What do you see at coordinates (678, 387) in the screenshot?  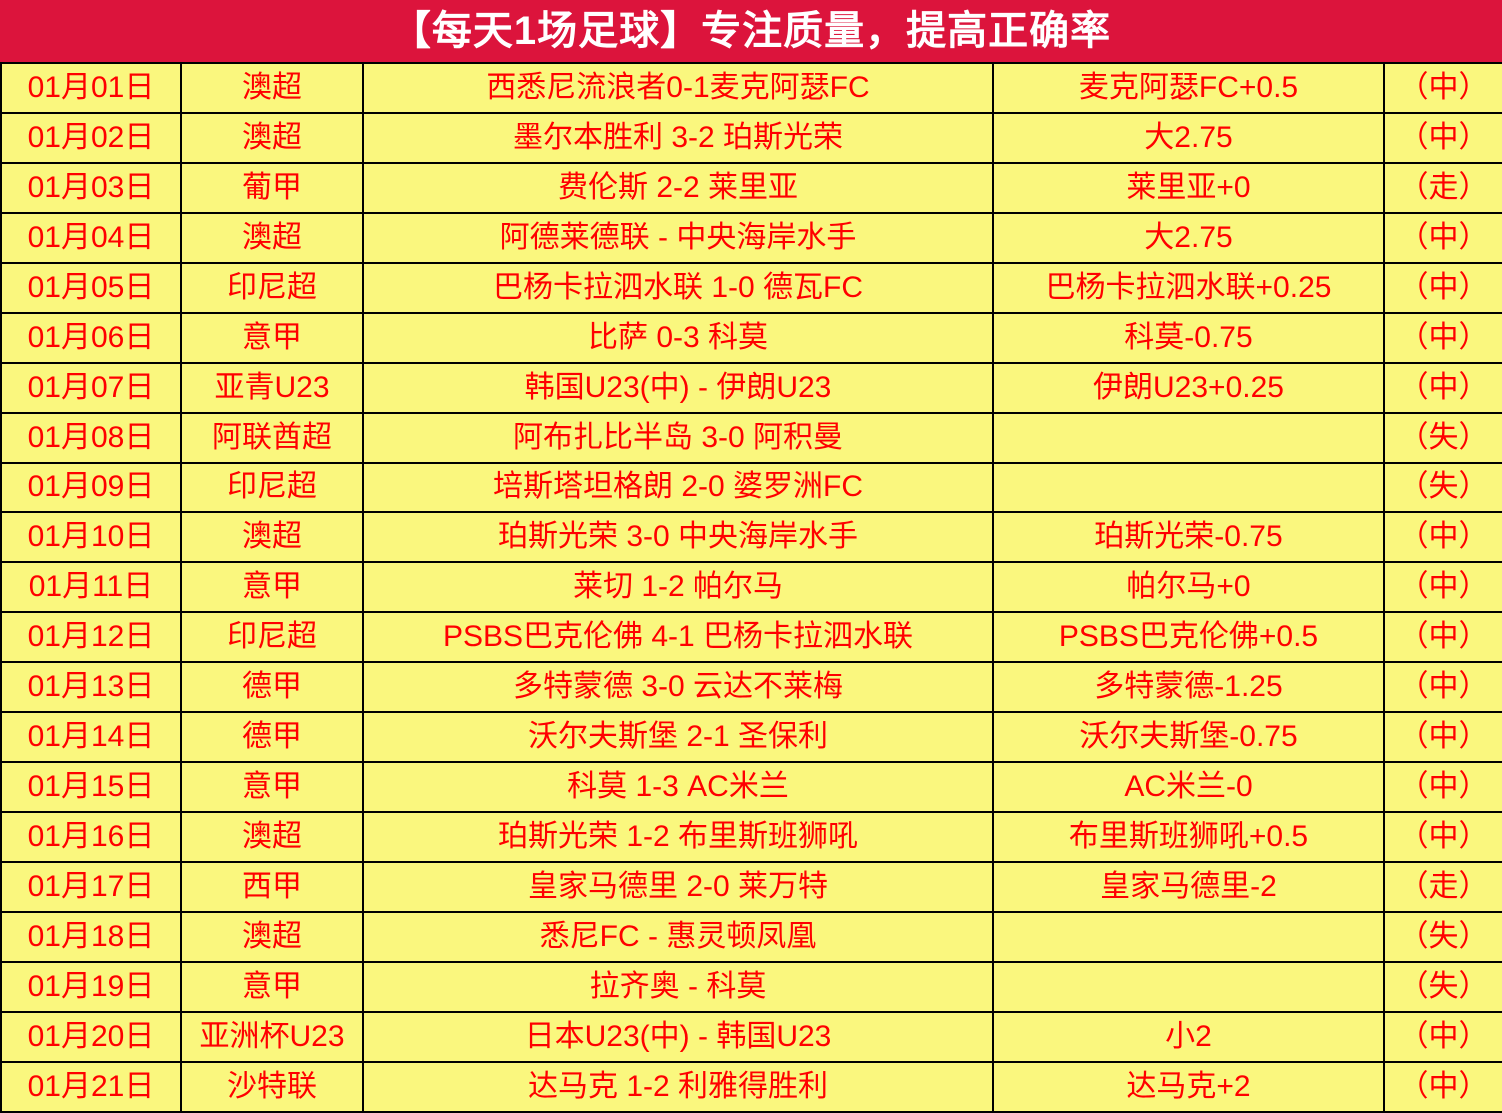 I see `match-fixture-cell: 韩国U23(中) - 伊朗U23` at bounding box center [678, 387].